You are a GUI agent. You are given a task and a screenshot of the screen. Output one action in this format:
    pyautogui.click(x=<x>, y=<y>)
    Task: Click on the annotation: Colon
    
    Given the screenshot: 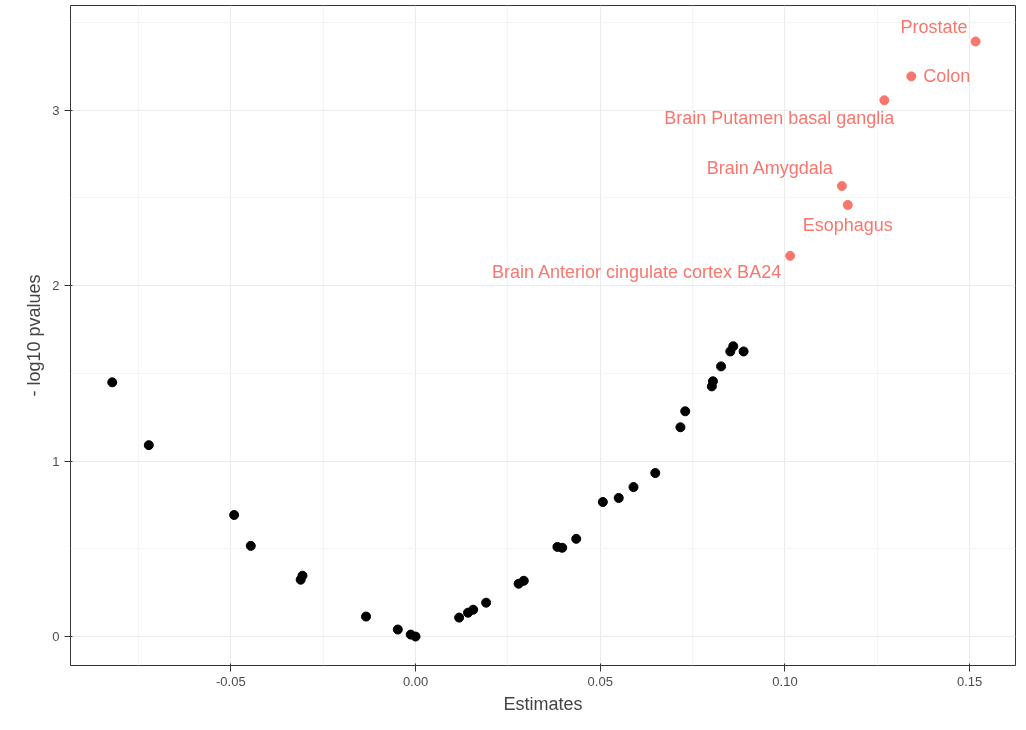 What is the action you would take?
    pyautogui.click(x=947, y=76)
    